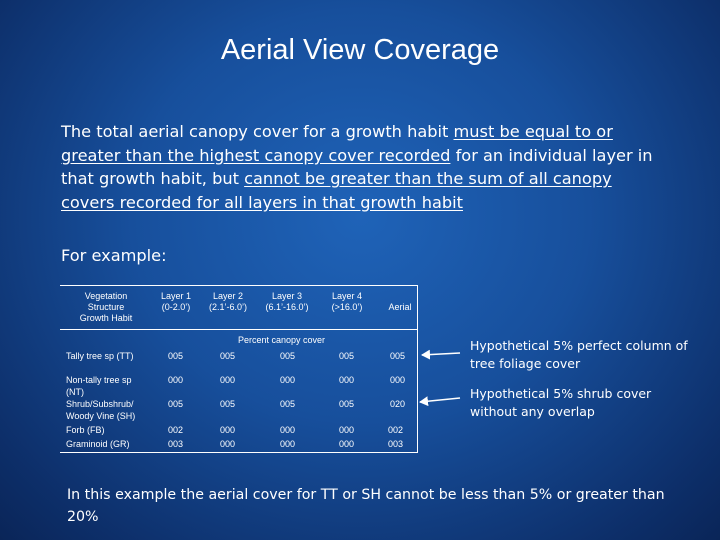  What do you see at coordinates (347, 380) in the screenshot?
I see `cell-nt-l4: 000` at bounding box center [347, 380].